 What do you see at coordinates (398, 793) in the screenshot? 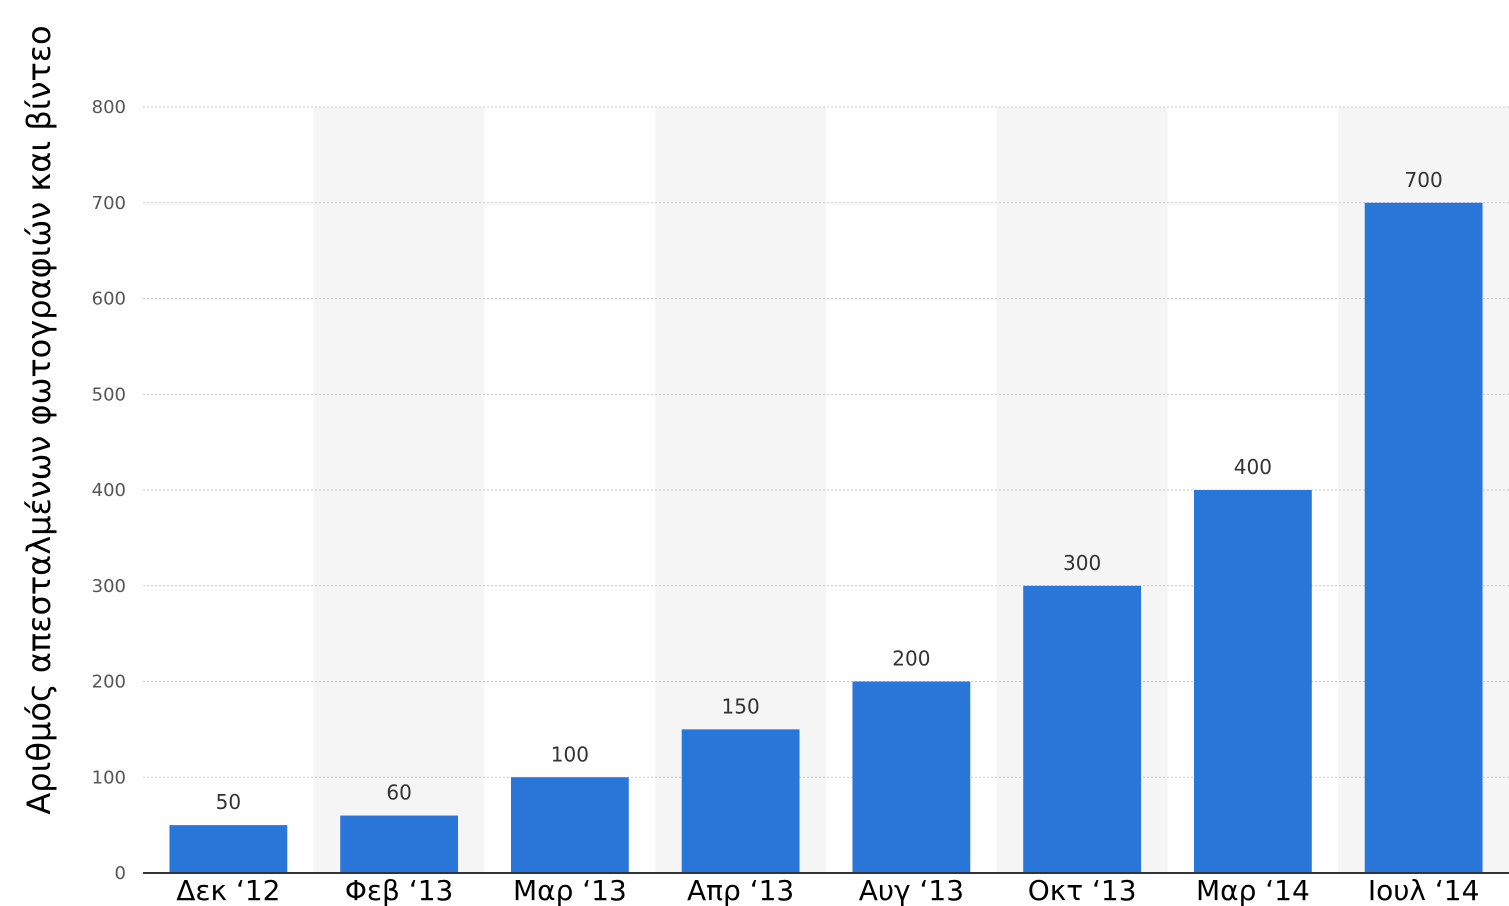
I see `data-label: 60` at bounding box center [398, 793].